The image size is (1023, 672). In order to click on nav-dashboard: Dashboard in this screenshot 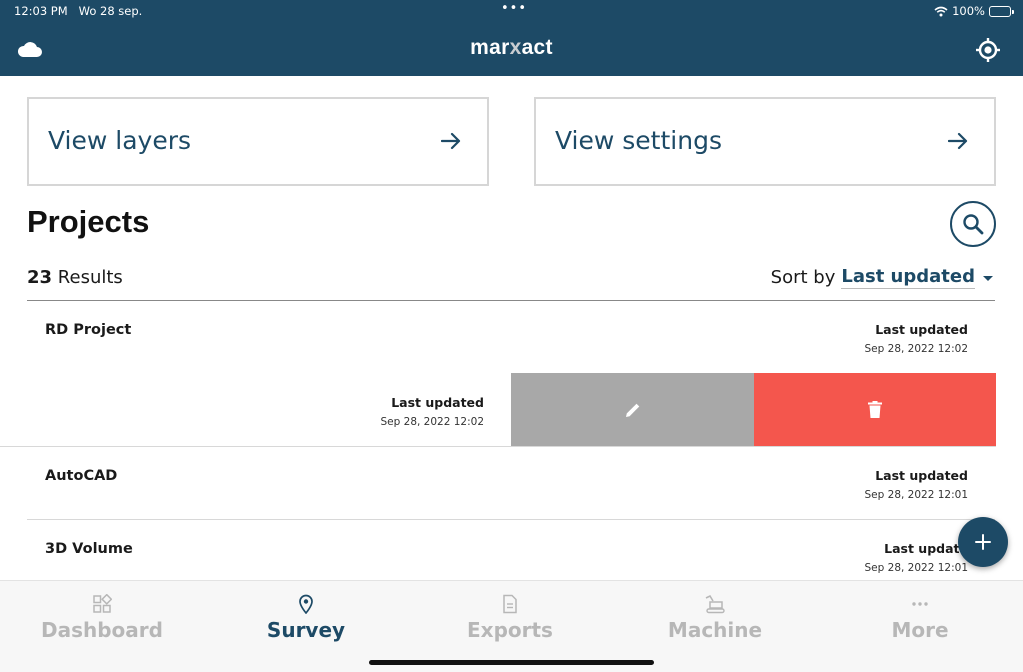, I will do `click(102, 621)`.